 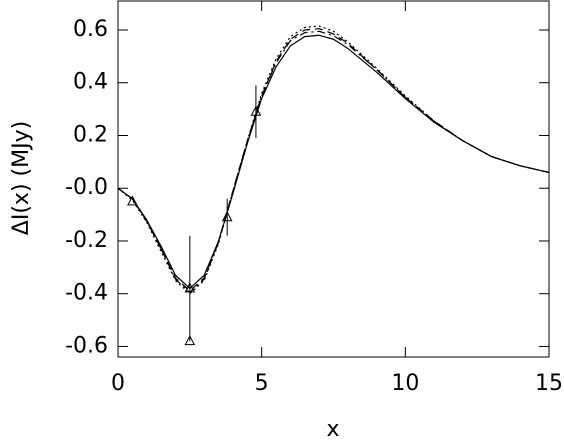 What do you see at coordinates (118, 383) in the screenshot?
I see `x-tick-label: 0` at bounding box center [118, 383].